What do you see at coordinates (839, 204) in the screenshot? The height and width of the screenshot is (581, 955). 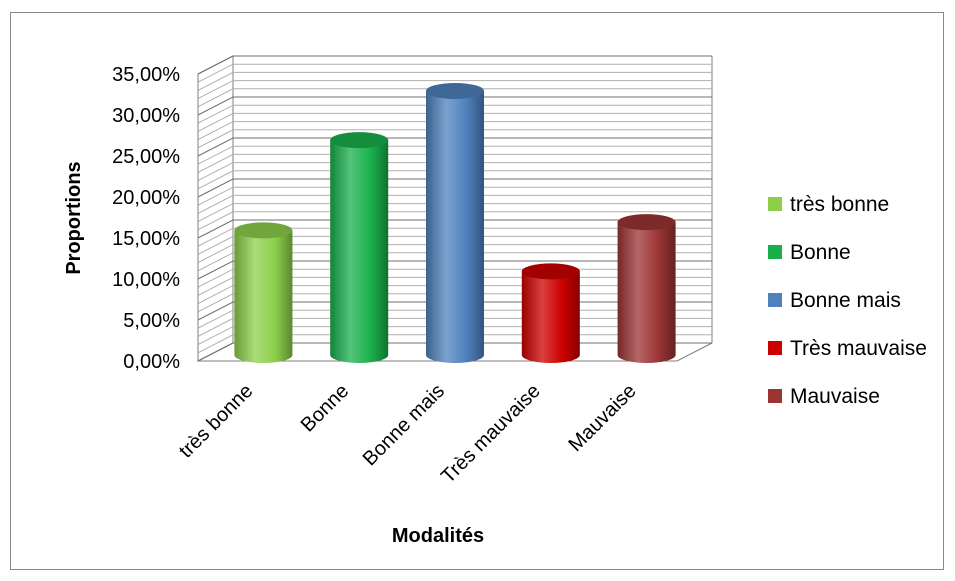 I see `legend-label: très bonne` at bounding box center [839, 204].